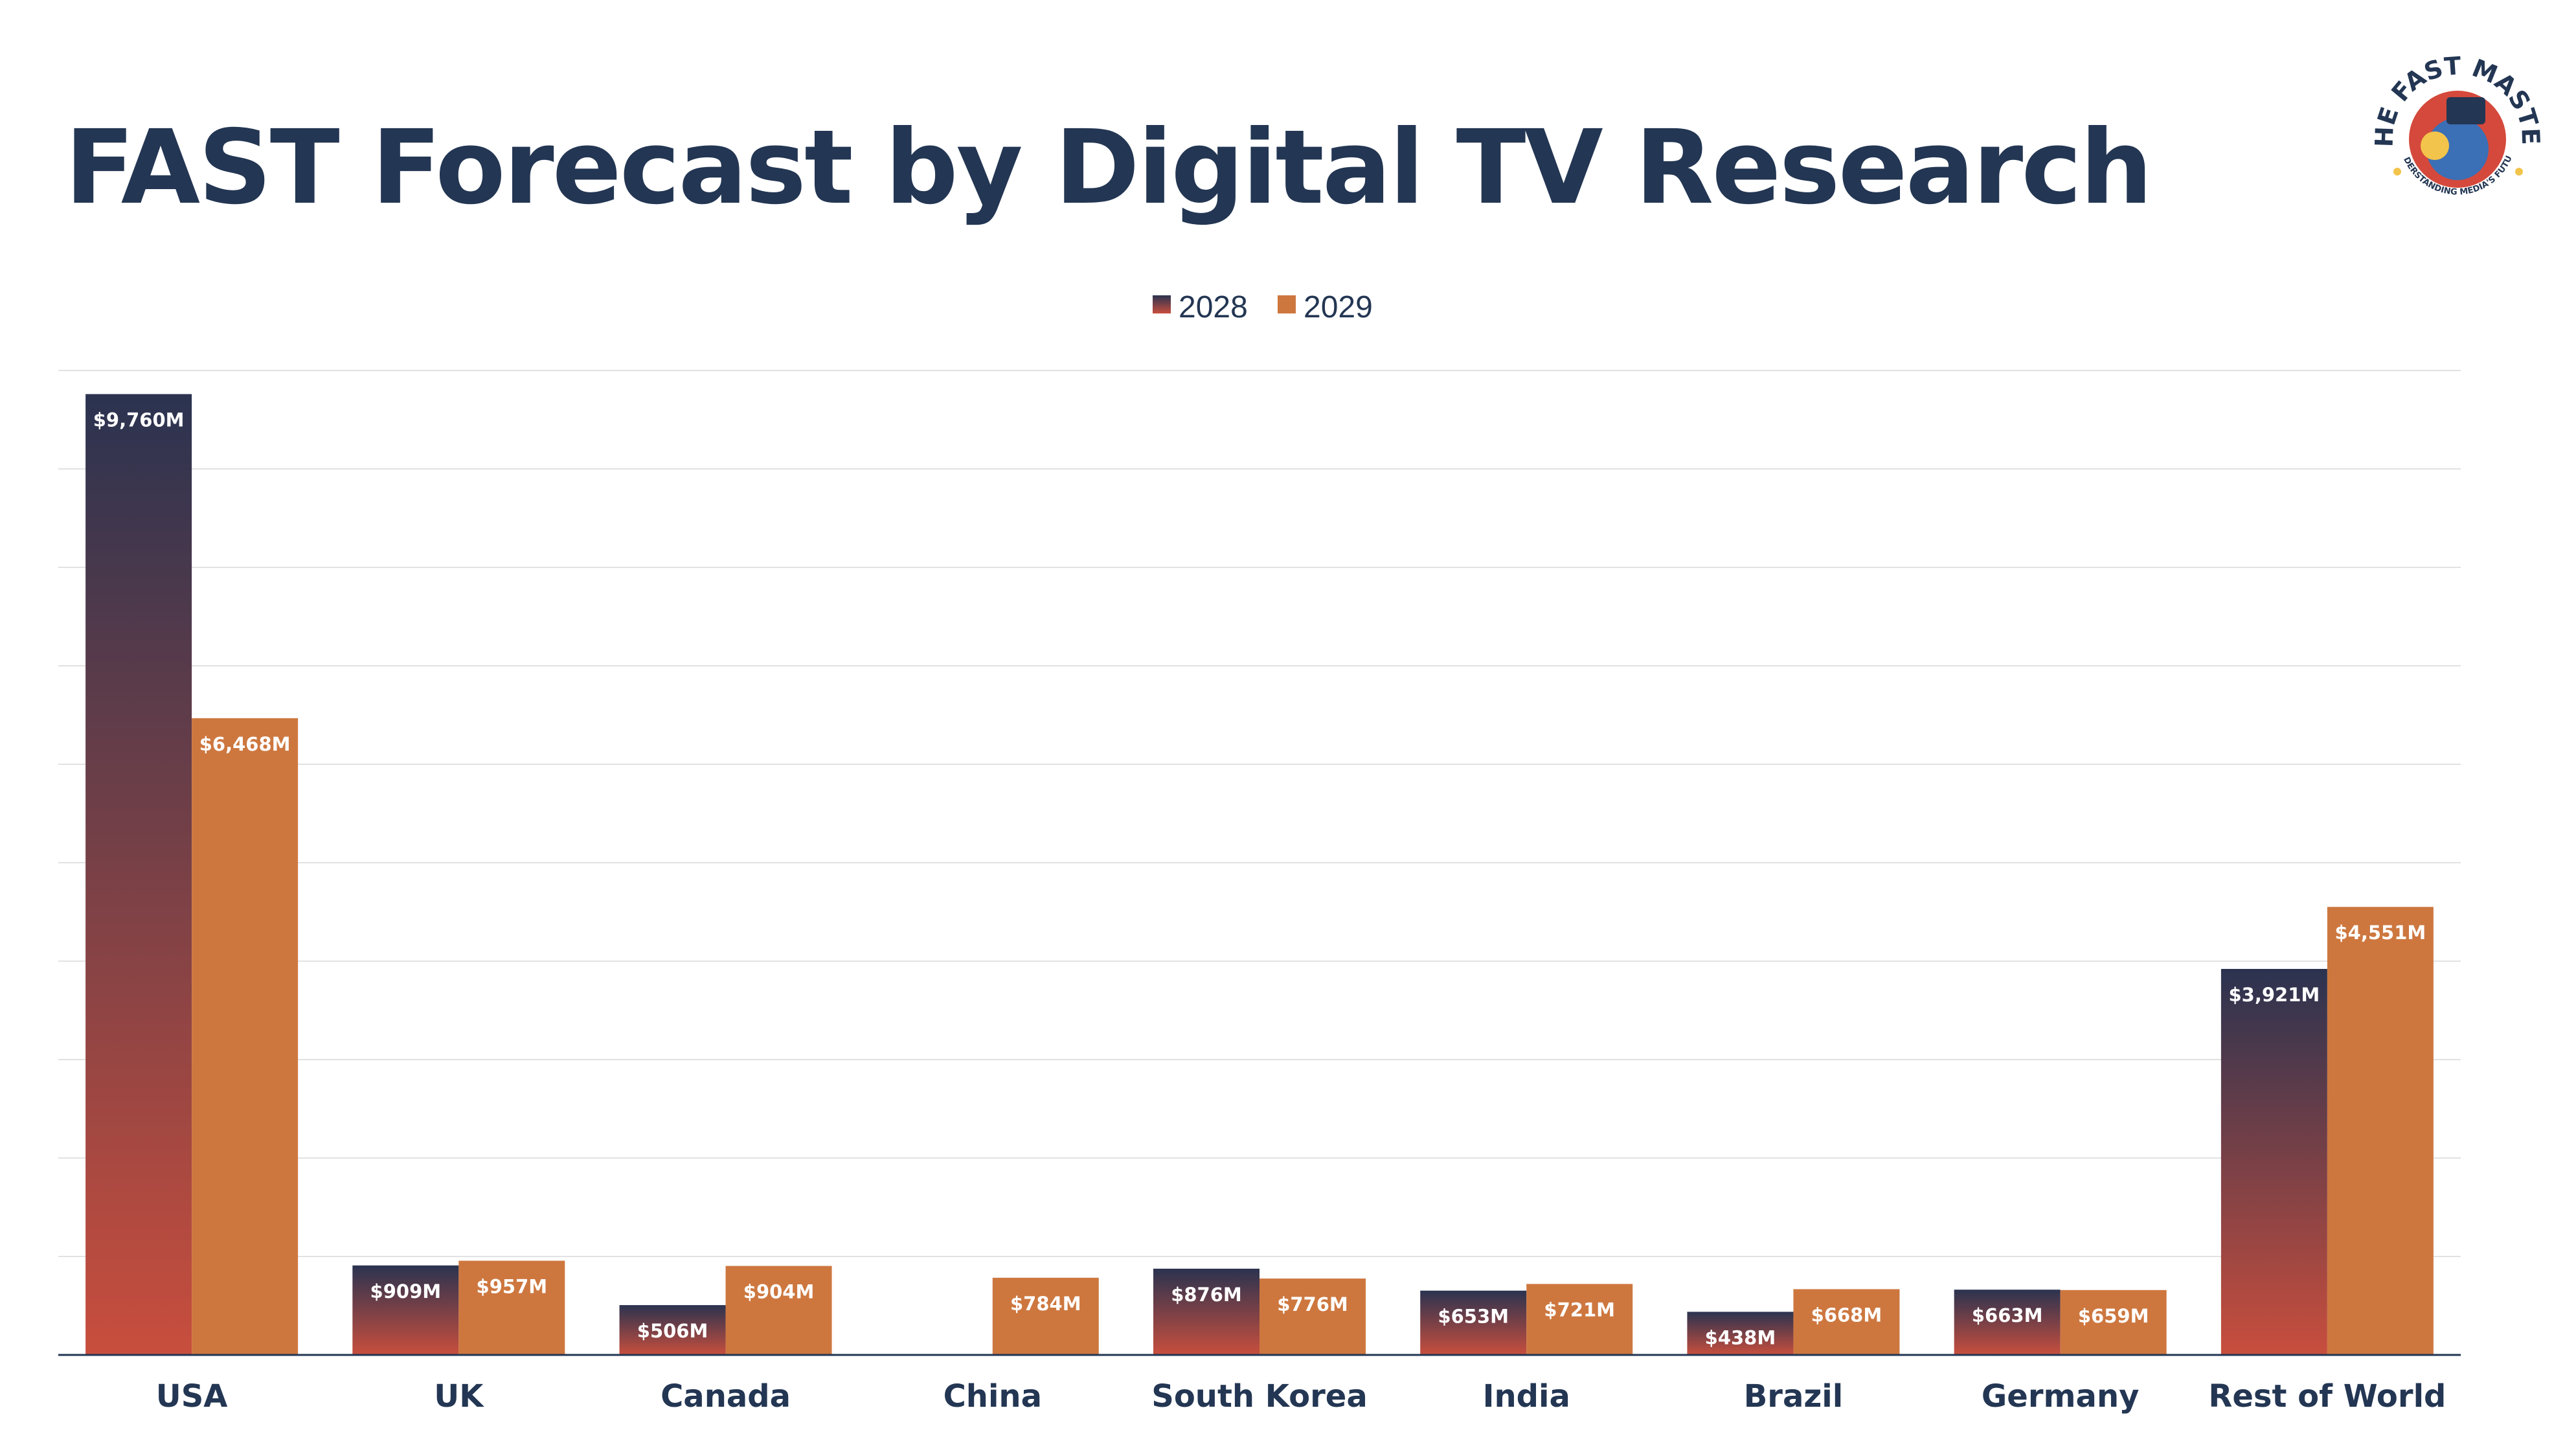 The image size is (2576, 1432). Describe the element at coordinates (1579, 1310) in the screenshot. I see `data-label: $721M` at that location.